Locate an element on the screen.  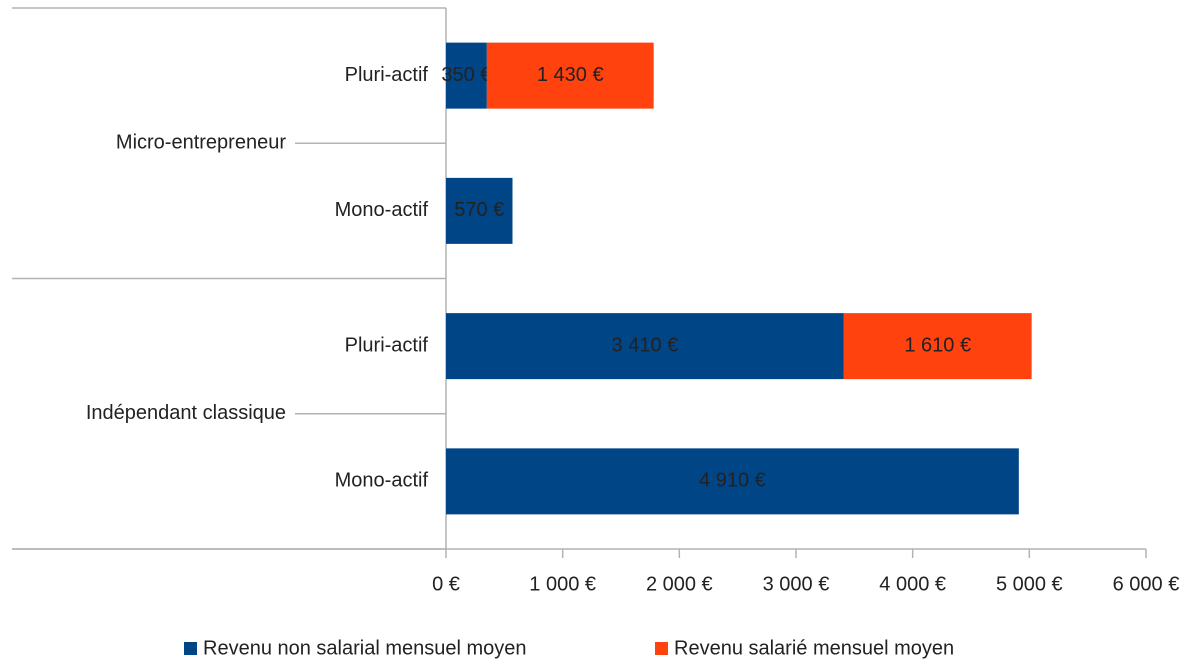
x-tick-label: 4 000 € is located at coordinates (912, 584).